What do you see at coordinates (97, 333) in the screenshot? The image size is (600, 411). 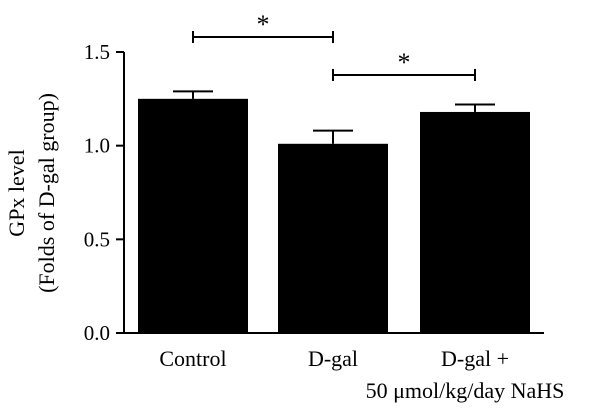 I see `y-tick-label: 0.0` at bounding box center [97, 333].